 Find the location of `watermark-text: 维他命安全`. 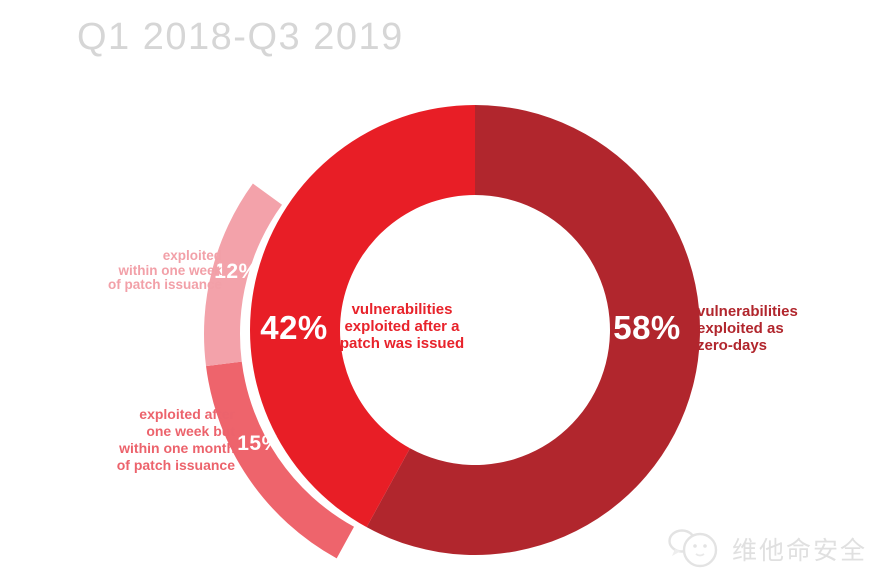

watermark-text: 维他命安全 is located at coordinates (799, 551).